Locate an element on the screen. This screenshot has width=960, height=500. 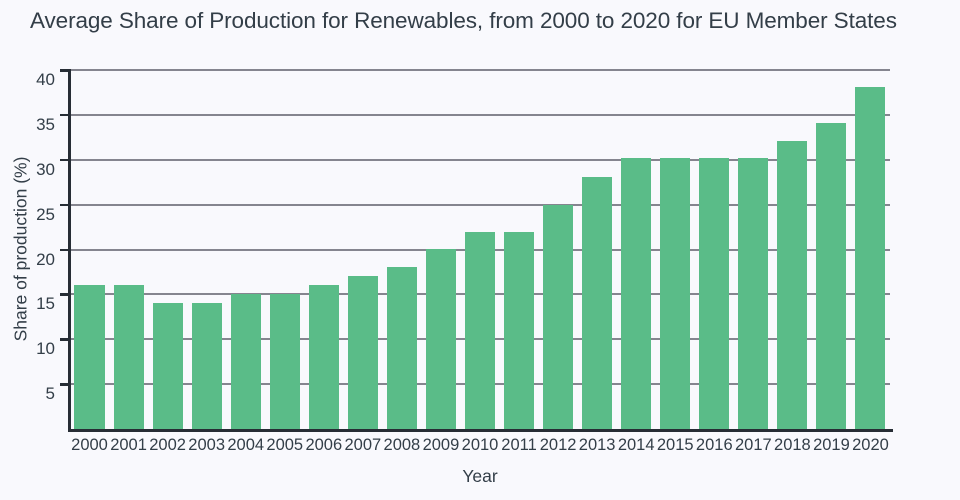
y-tick-label: 25 is located at coordinates (45, 214).